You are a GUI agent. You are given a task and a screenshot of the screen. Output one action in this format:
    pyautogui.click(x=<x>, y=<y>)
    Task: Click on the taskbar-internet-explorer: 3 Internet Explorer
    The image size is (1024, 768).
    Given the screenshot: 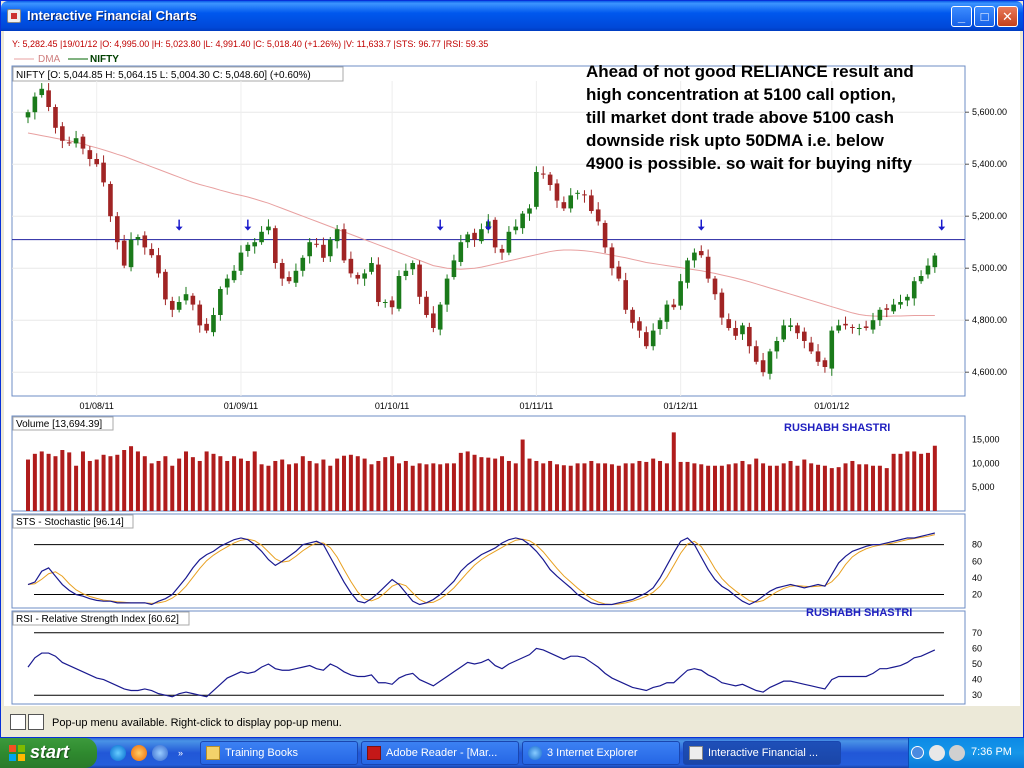 What is the action you would take?
    pyautogui.click(x=601, y=753)
    